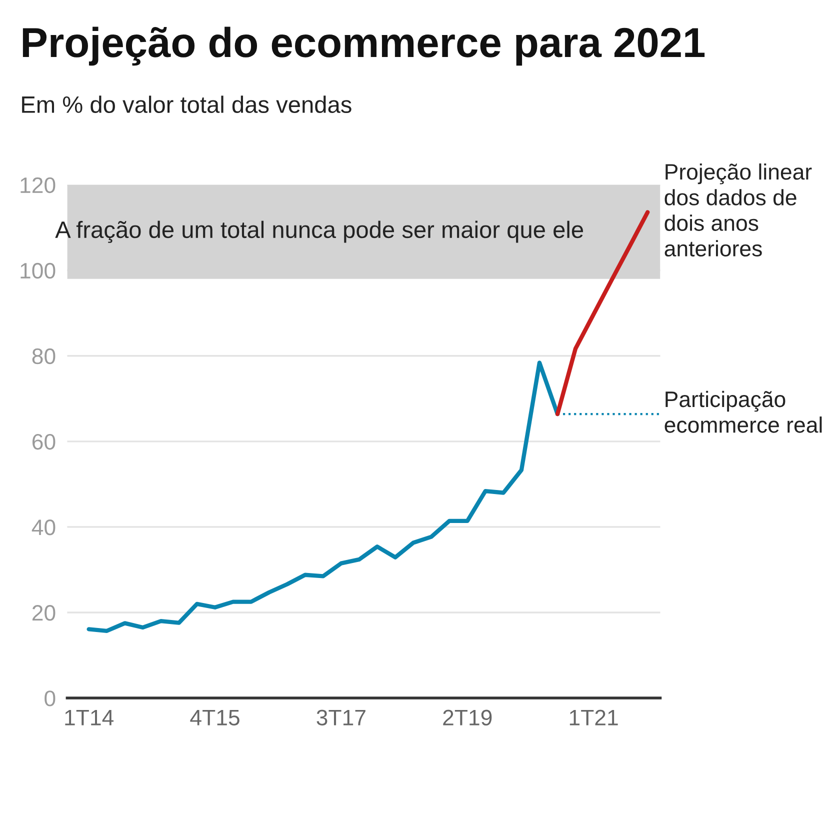 The height and width of the screenshot is (840, 840). I want to click on x-tick-label: 2T19, so click(467, 718).